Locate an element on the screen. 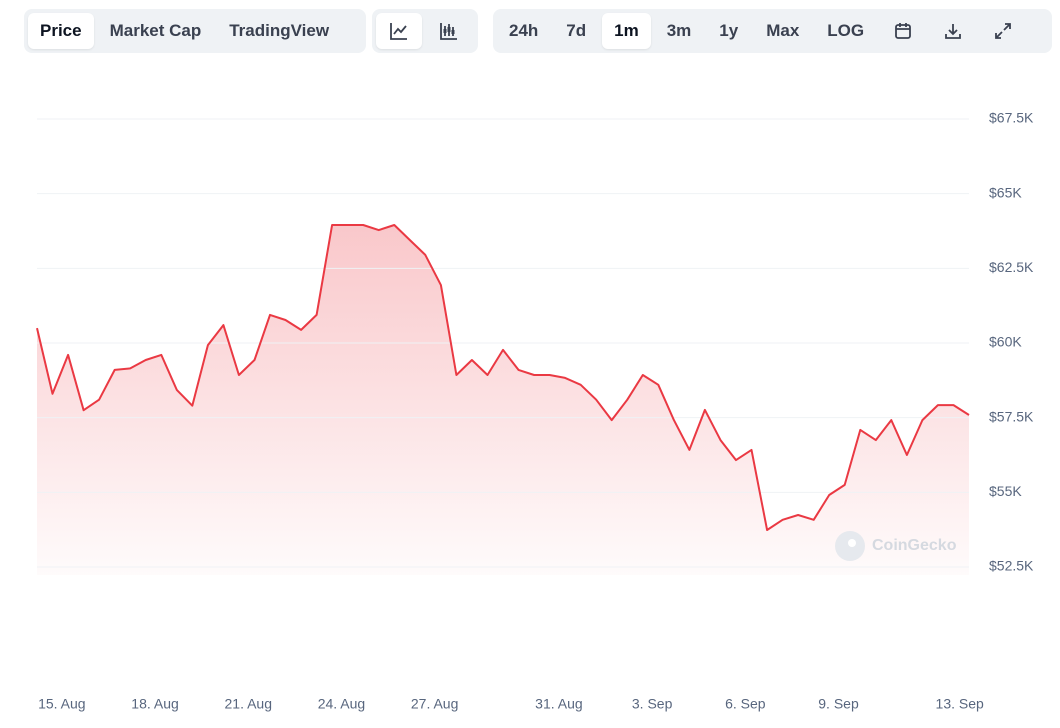 The image size is (1060, 728). x-tick-label: 31. Aug is located at coordinates (559, 704).